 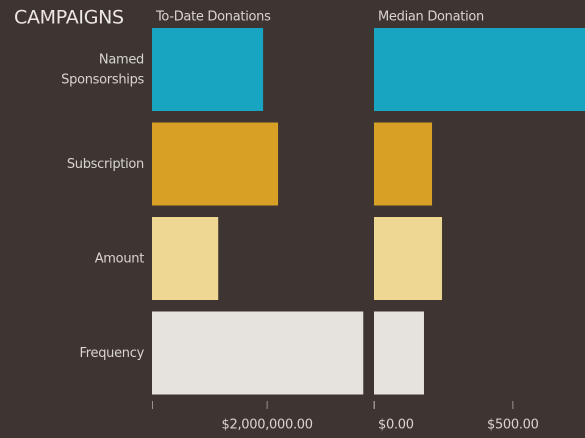 What do you see at coordinates (102, 79) in the screenshot?
I see `category-line: Sponsorships` at bounding box center [102, 79].